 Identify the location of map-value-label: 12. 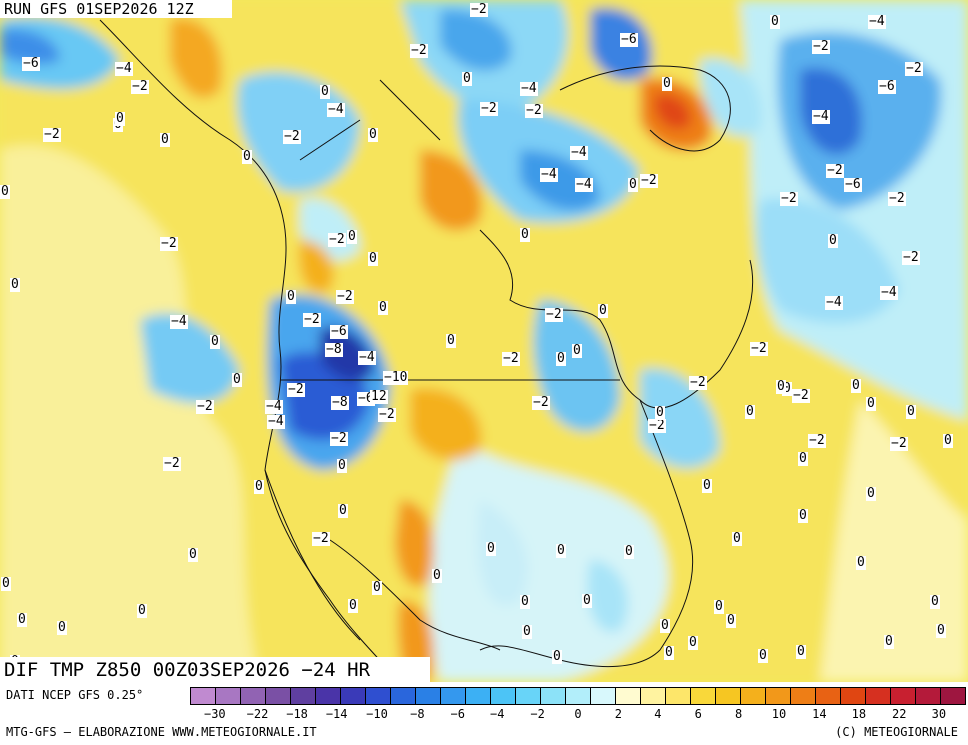
(379, 396).